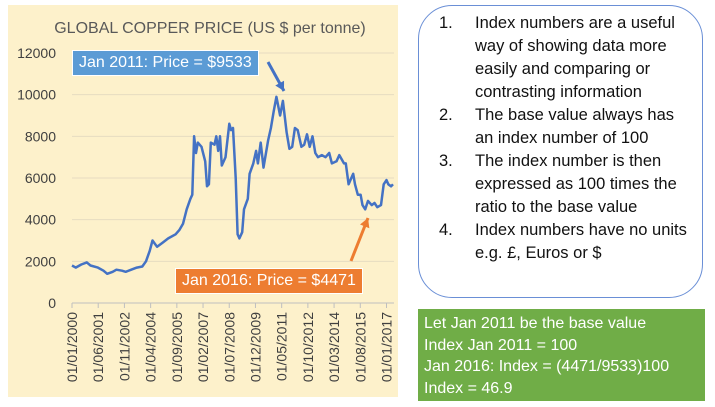 The image size is (715, 407). Describe the element at coordinates (446, 161) in the screenshot. I see `item-number: 3.` at that location.